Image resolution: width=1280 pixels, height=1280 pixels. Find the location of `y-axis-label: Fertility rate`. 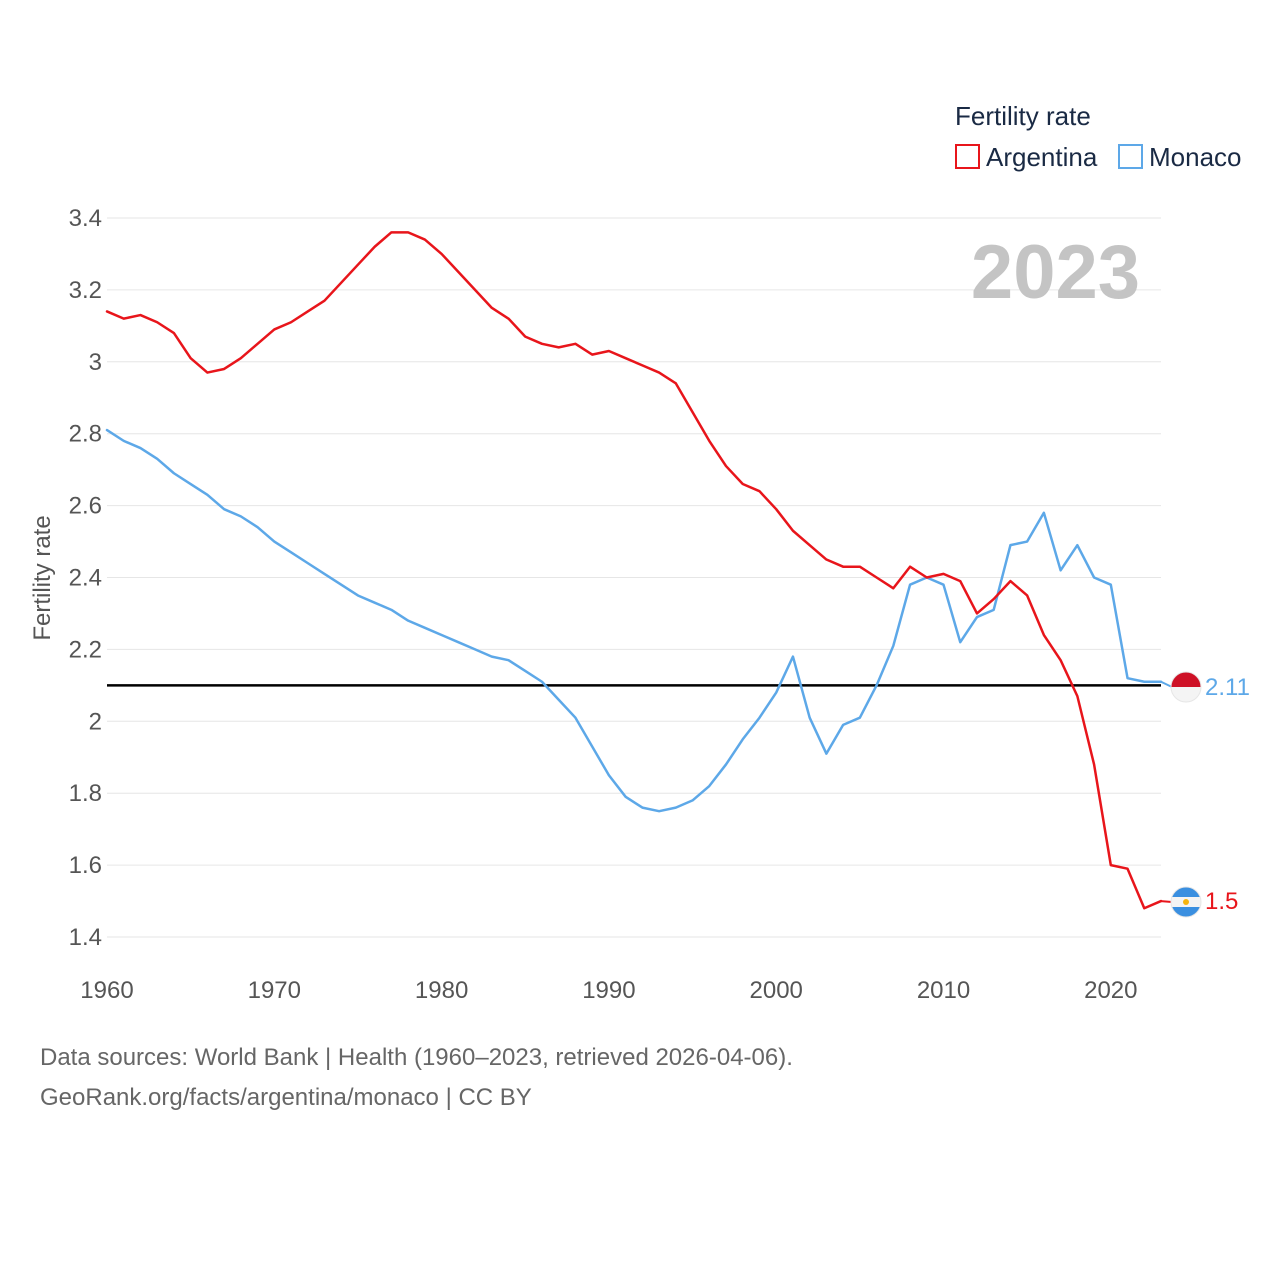

y-axis-label: Fertility rate is located at coordinates (42, 577).